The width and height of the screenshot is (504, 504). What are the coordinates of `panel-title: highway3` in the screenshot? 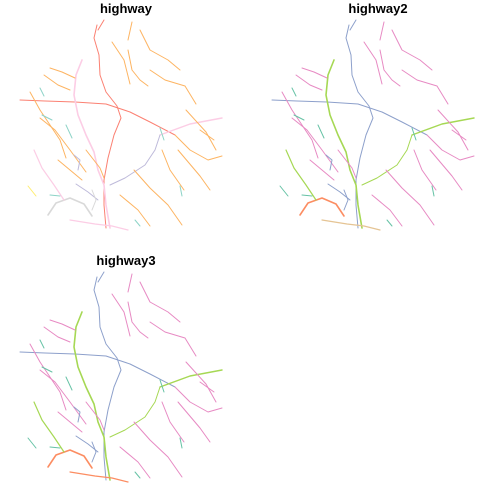 It's located at (126, 260).